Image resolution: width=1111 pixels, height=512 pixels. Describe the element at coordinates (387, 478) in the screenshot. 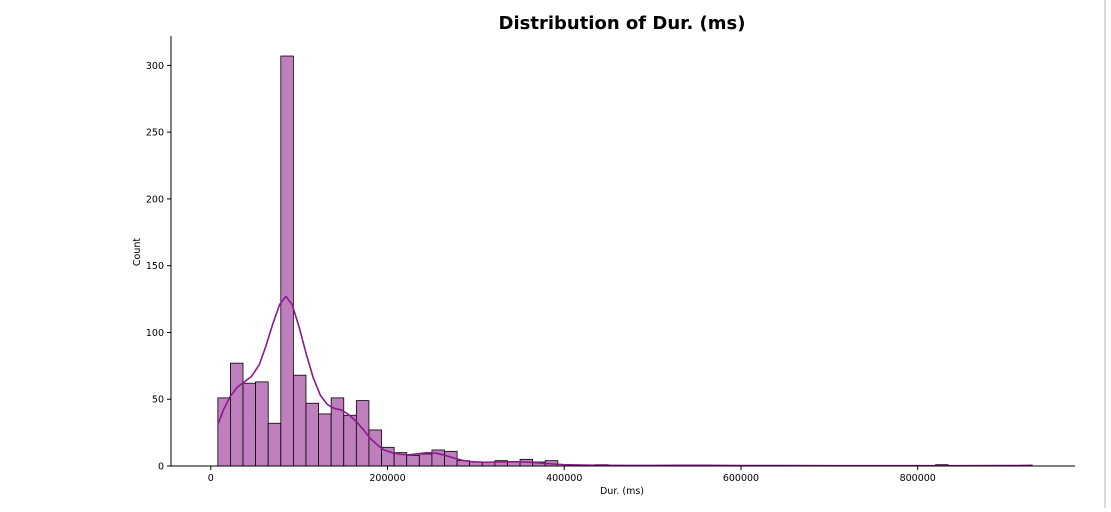

I see `x-tick-label: 200000` at that location.